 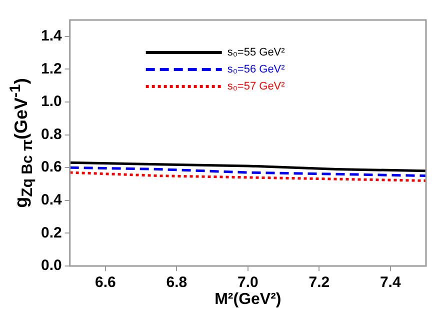 I want to click on y-tick-label: 0.8, so click(x=51, y=134).